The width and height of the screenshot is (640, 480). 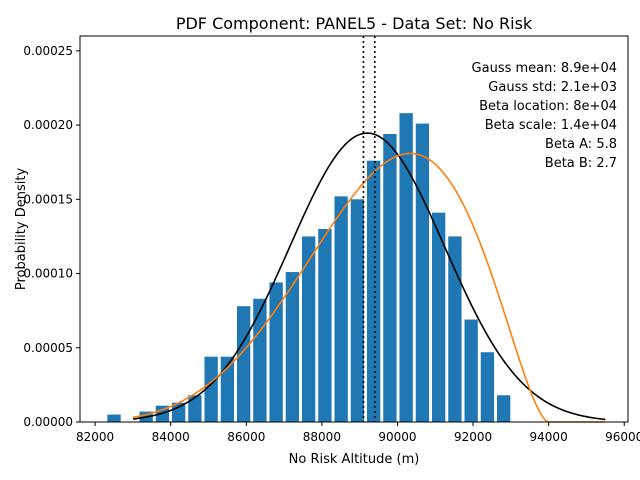 What do you see at coordinates (48, 51) in the screenshot?
I see `y-tick-label: 0.00025` at bounding box center [48, 51].